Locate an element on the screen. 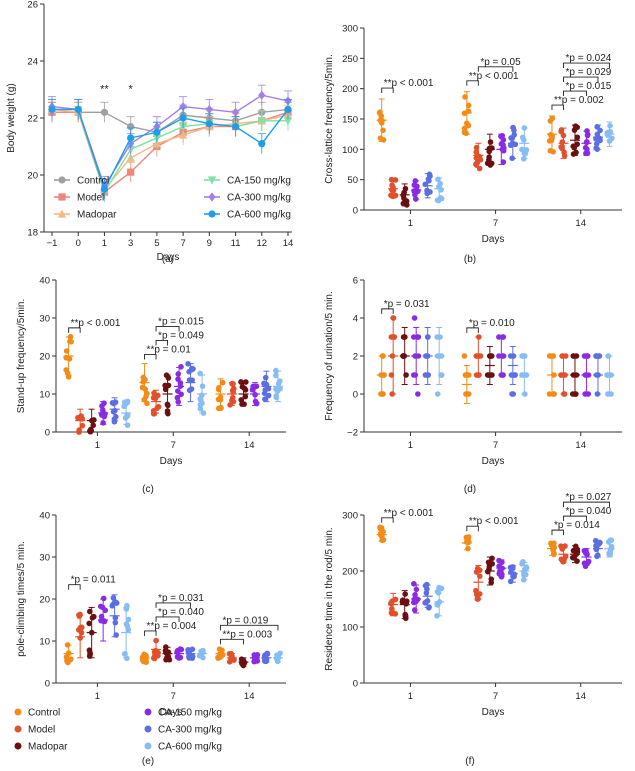 This screenshot has height=771, width=635. y-axis-title: Cross-lattice frequency/5min. is located at coordinates (329, 119).